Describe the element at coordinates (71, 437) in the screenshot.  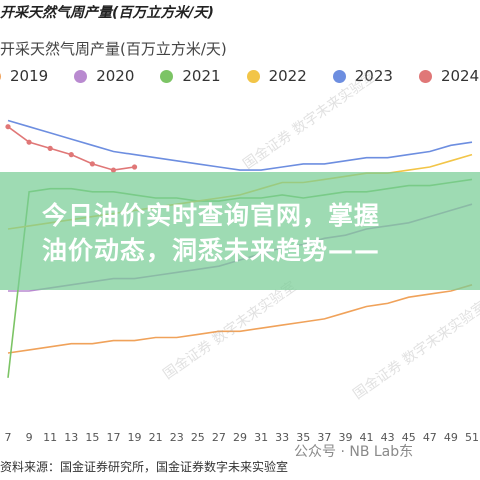
I see `x-tick-label: 13` at that location.